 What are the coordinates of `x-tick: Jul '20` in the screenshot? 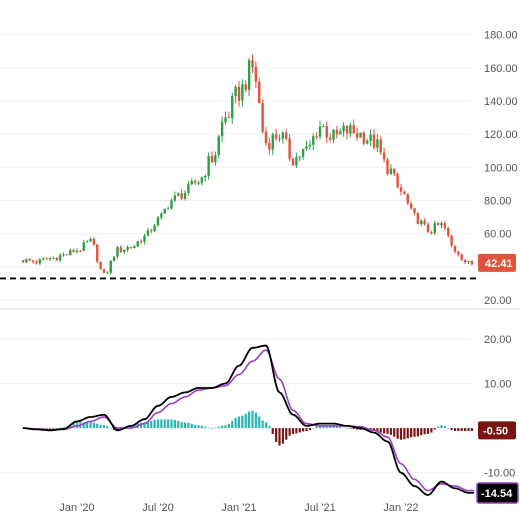 It's located at (157, 508).